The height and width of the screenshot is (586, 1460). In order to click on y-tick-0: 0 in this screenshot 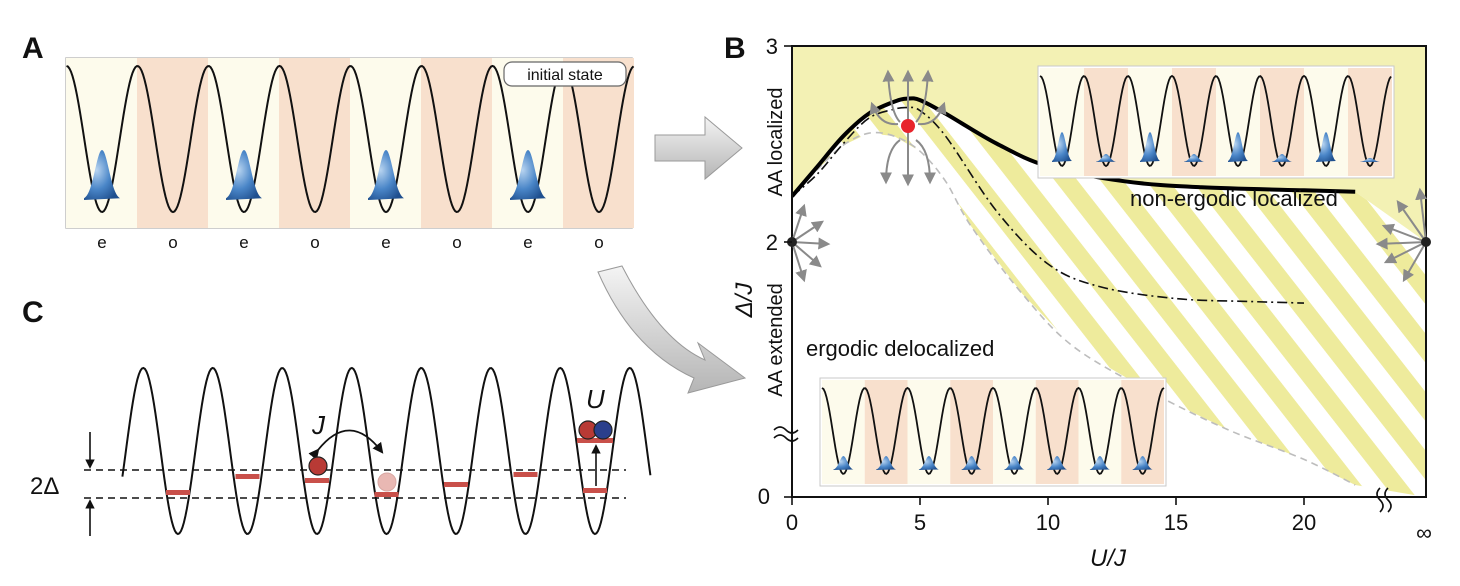, I will do `click(764, 496)`.